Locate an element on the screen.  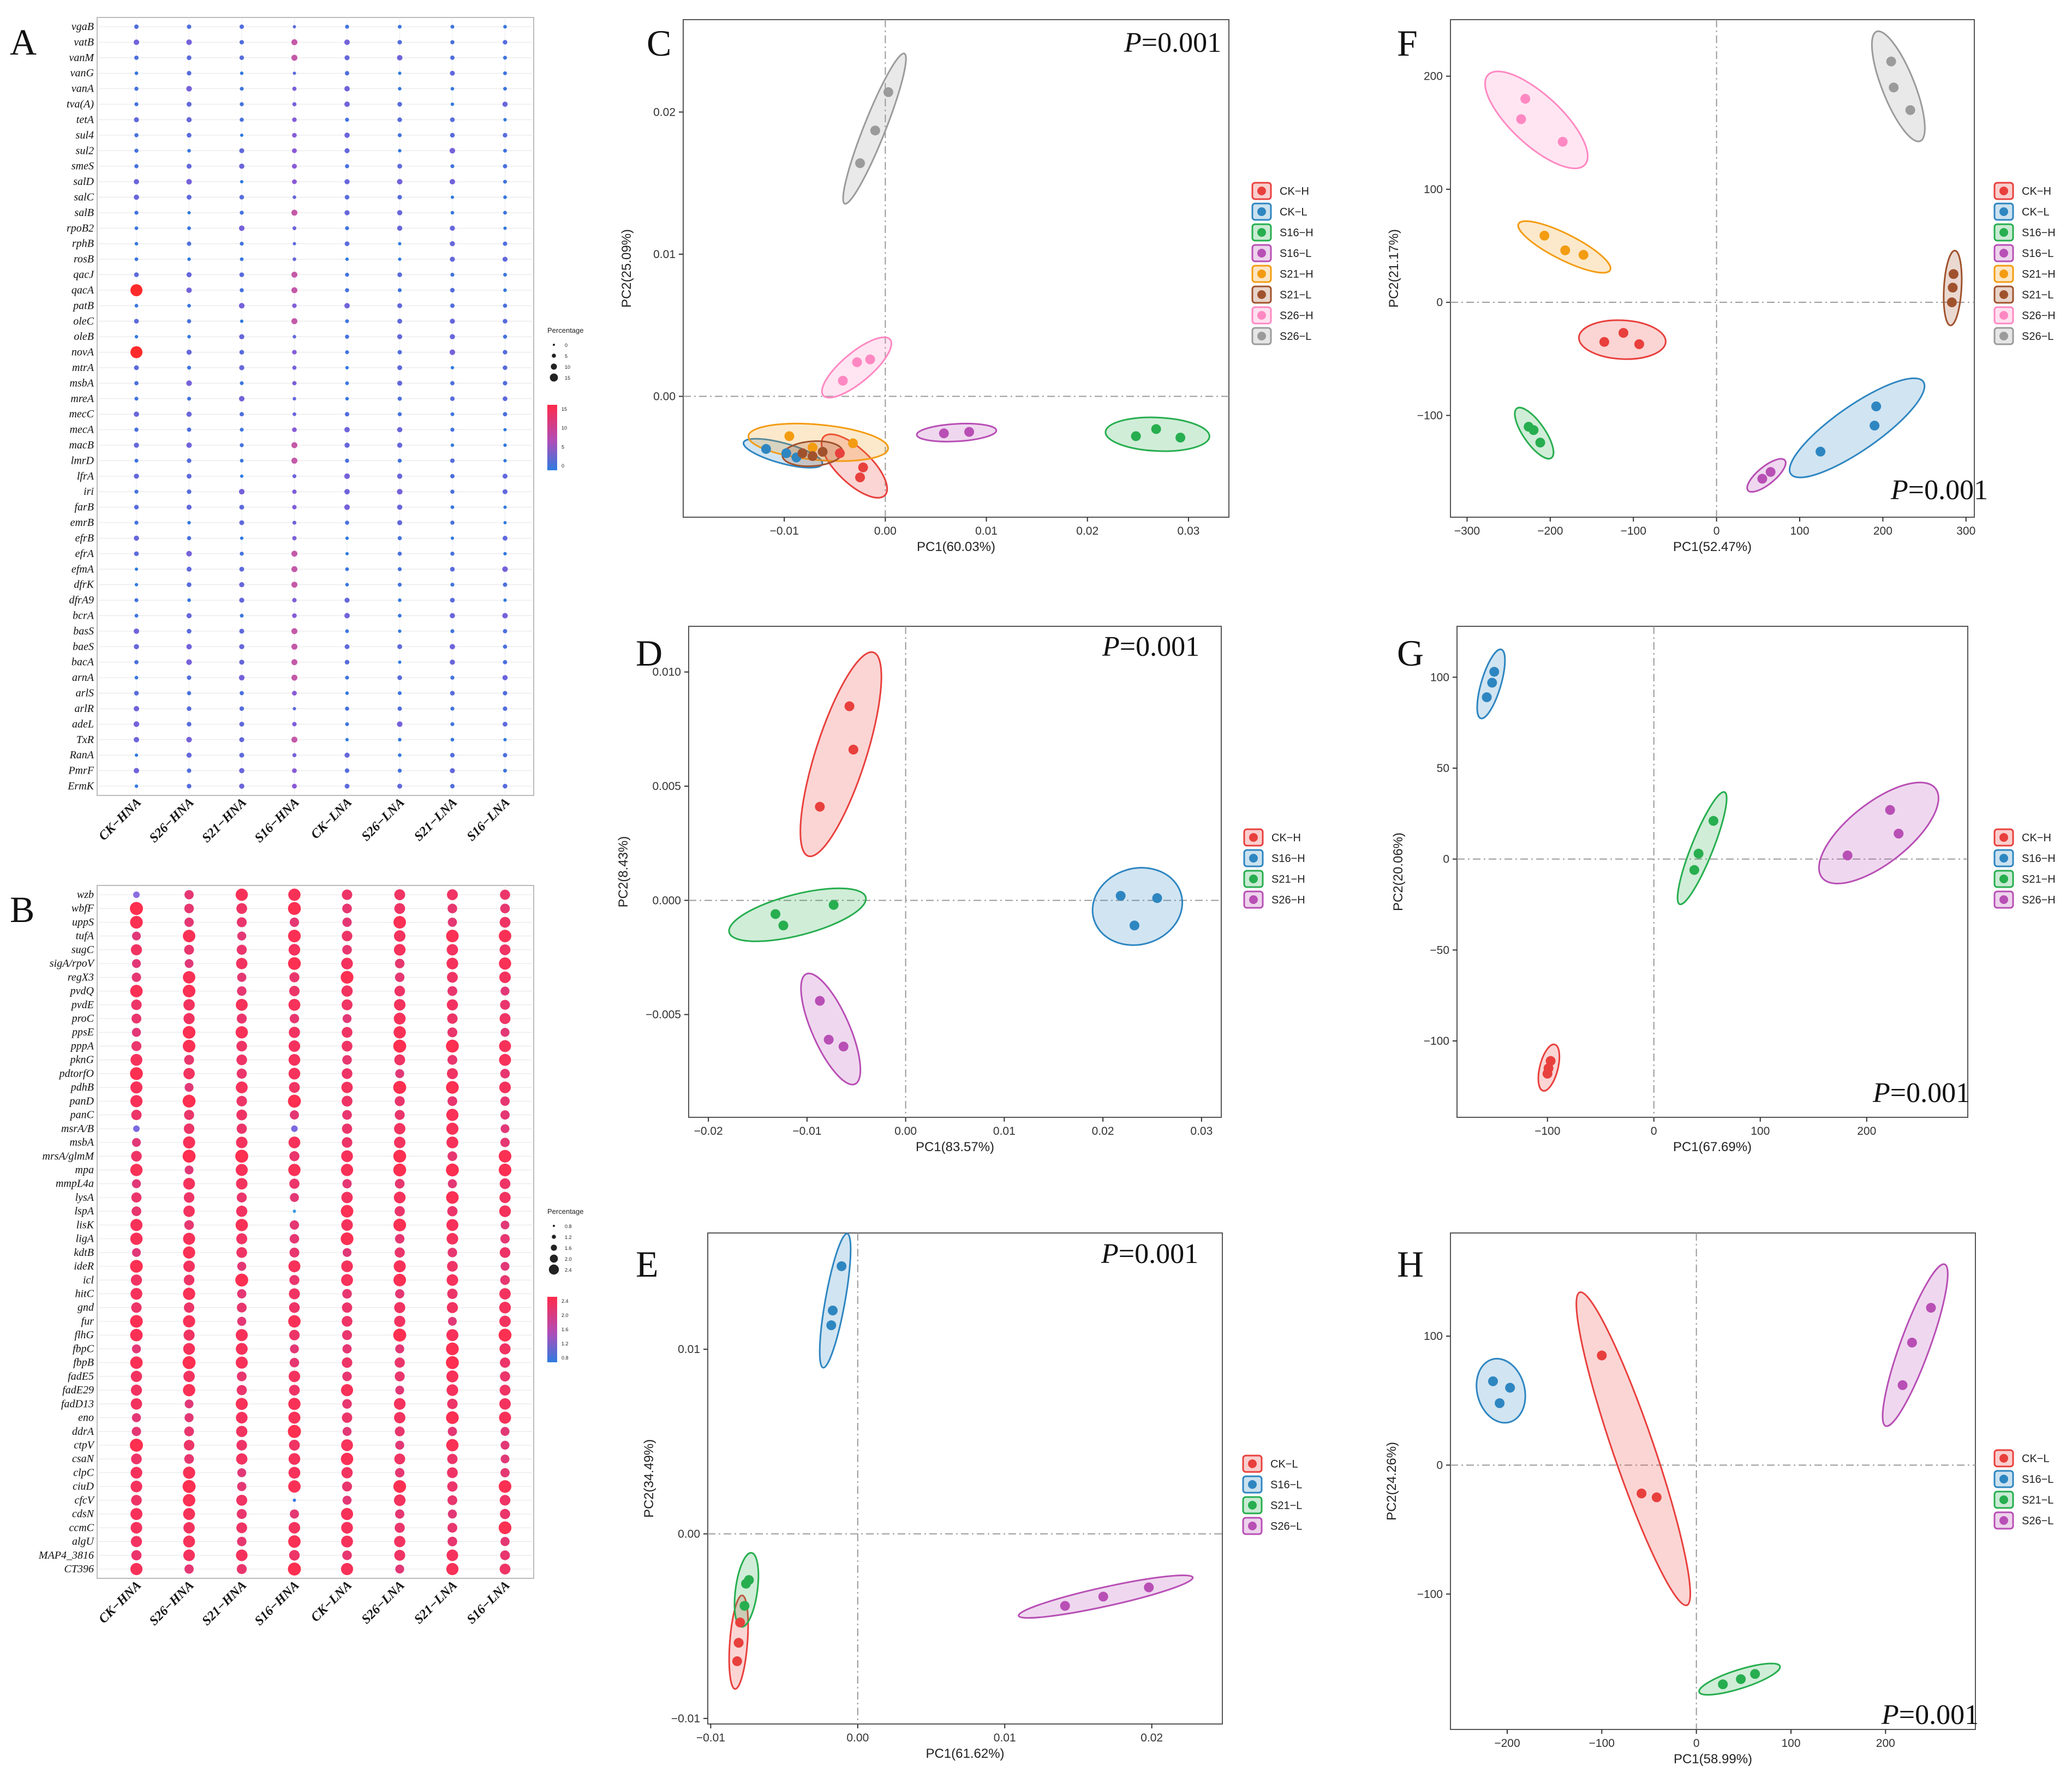
sample-label: S21−HNA is located at coordinates (224, 820).